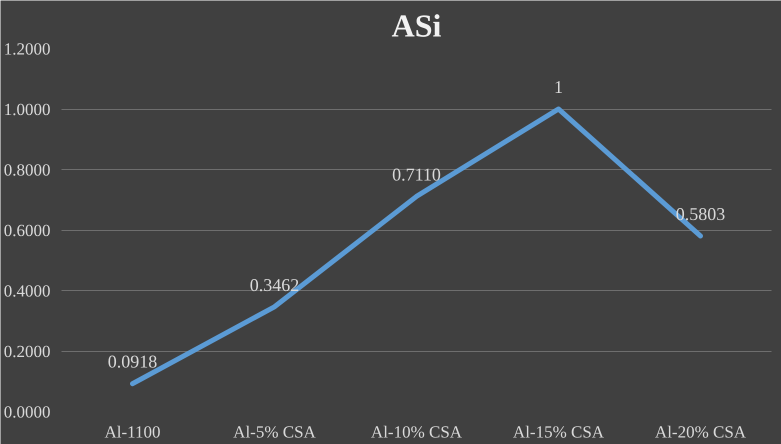  I want to click on x-tick-label: Al-5% CSA, so click(275, 432).